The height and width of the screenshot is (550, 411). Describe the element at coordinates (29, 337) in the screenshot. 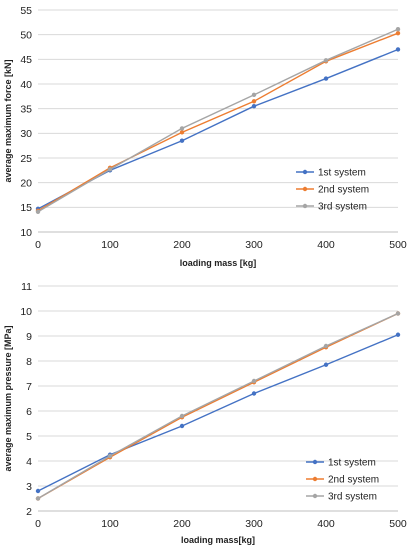

I see `y-tick-label: 9` at that location.